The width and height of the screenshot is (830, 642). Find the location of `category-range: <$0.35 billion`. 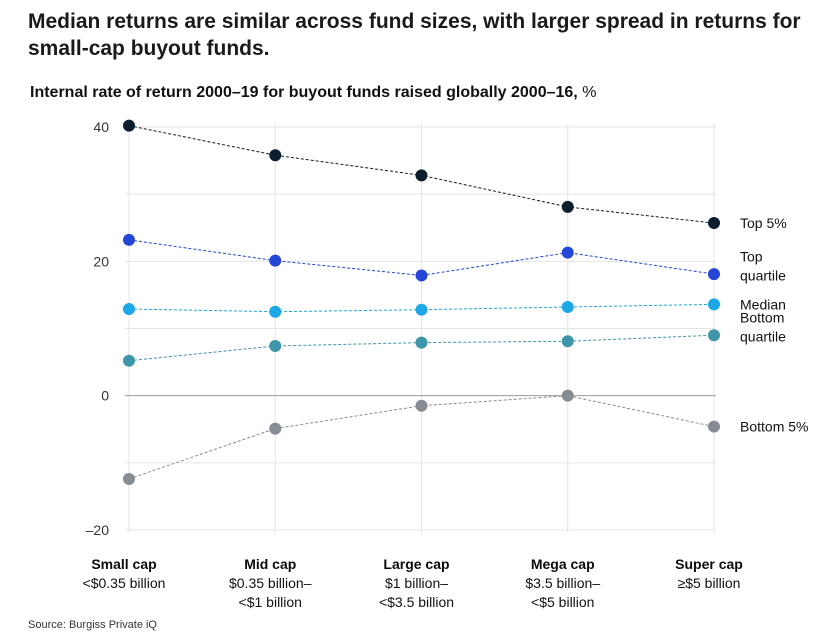

category-range: <$0.35 billion is located at coordinates (124, 583).